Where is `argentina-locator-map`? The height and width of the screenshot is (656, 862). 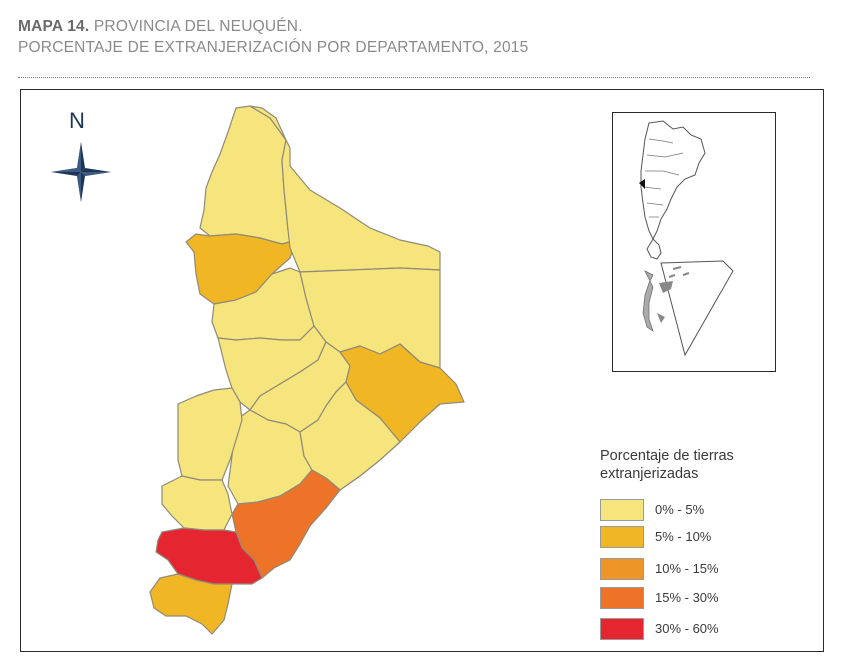 argentina-locator-map is located at coordinates (686, 238).